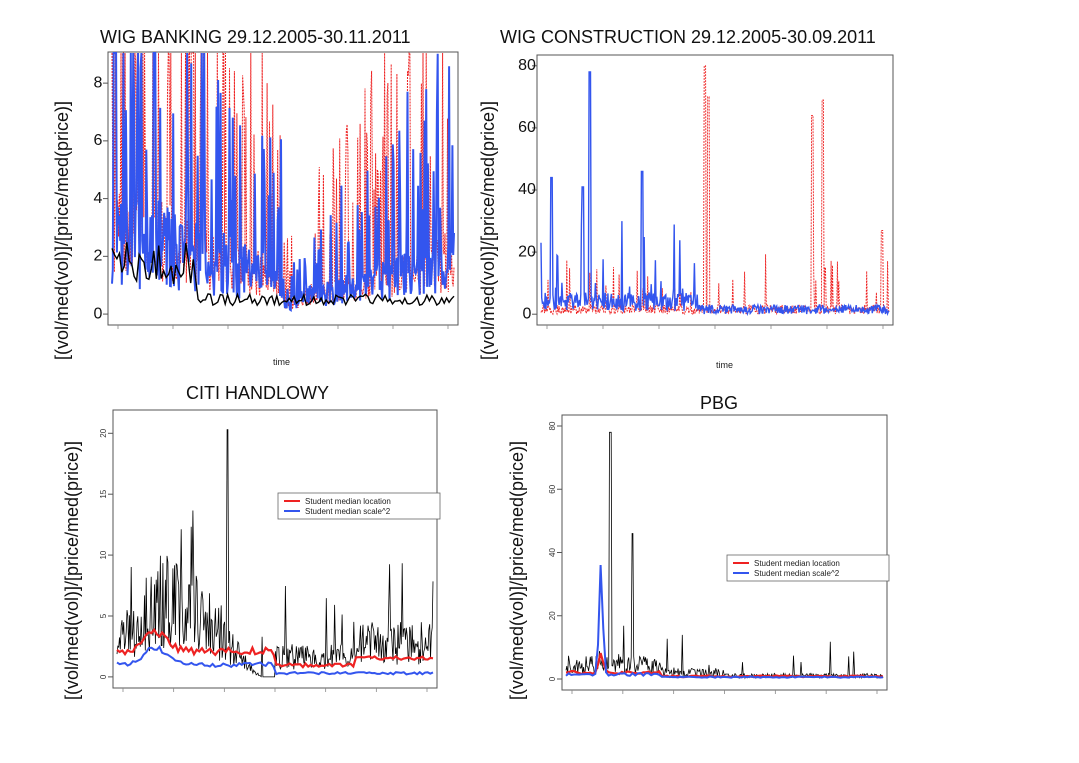  What do you see at coordinates (258, 393) in the screenshot?
I see `chart-title-citi-handlowy: CITI HANDLOWY` at bounding box center [258, 393].